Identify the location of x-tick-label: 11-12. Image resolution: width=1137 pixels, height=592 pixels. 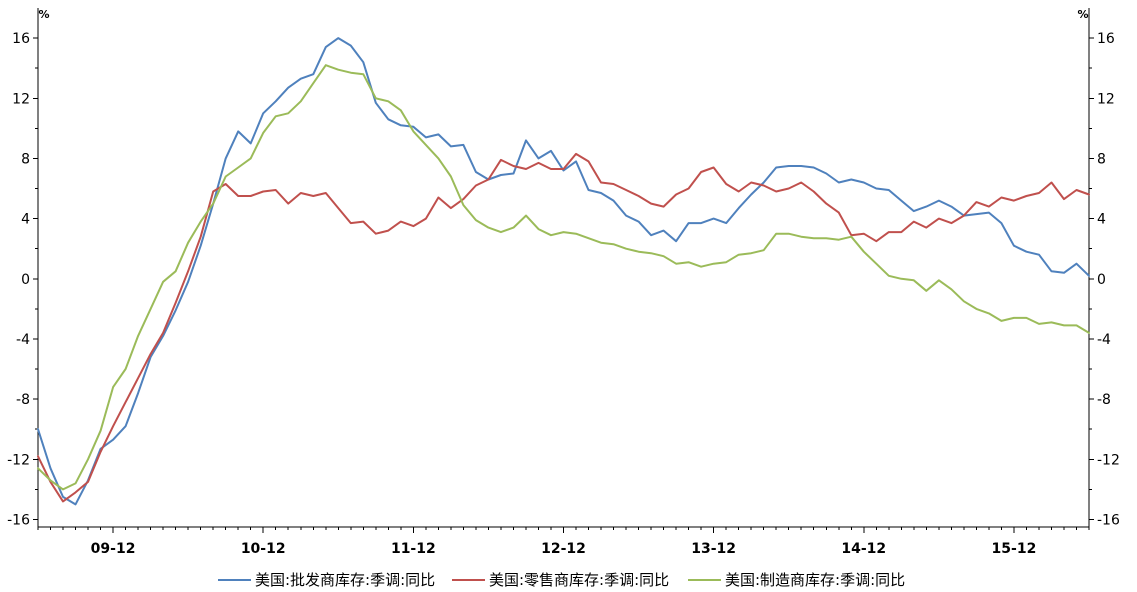
(413, 549).